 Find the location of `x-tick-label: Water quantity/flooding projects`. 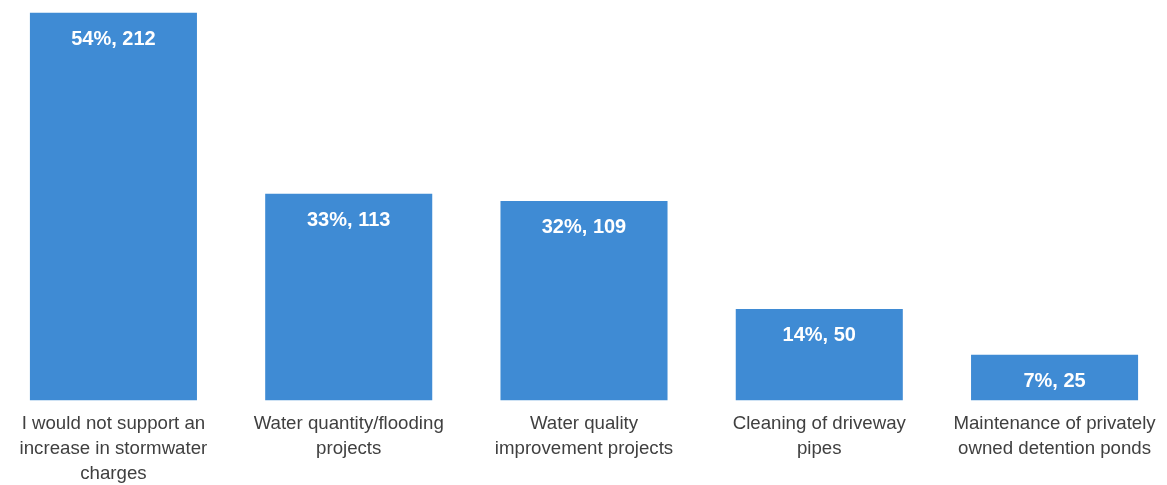

x-tick-label: Water quantity/flooding projects is located at coordinates (348, 434).